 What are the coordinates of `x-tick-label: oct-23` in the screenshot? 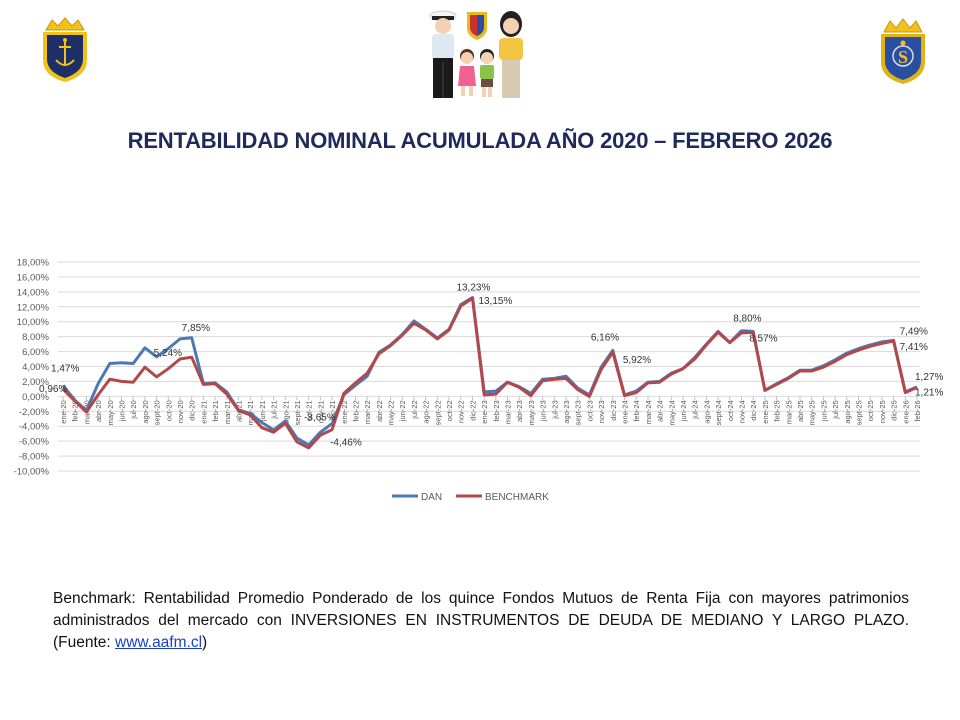 It's located at (589, 410).